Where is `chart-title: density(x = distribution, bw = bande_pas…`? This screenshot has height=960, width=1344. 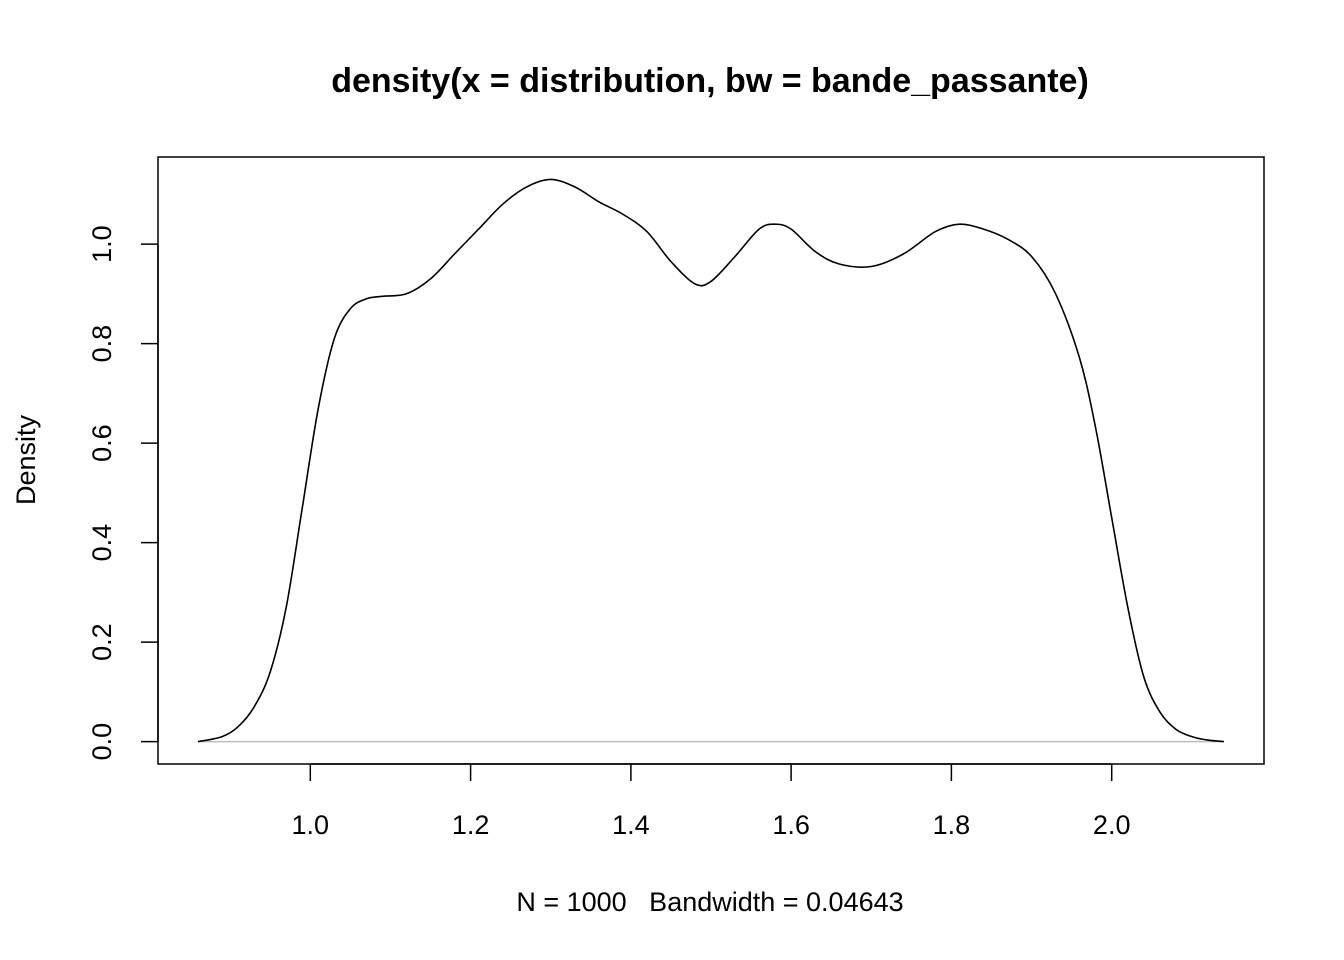
chart-title: density(x = distribution, bw = bande_pas… is located at coordinates (710, 81).